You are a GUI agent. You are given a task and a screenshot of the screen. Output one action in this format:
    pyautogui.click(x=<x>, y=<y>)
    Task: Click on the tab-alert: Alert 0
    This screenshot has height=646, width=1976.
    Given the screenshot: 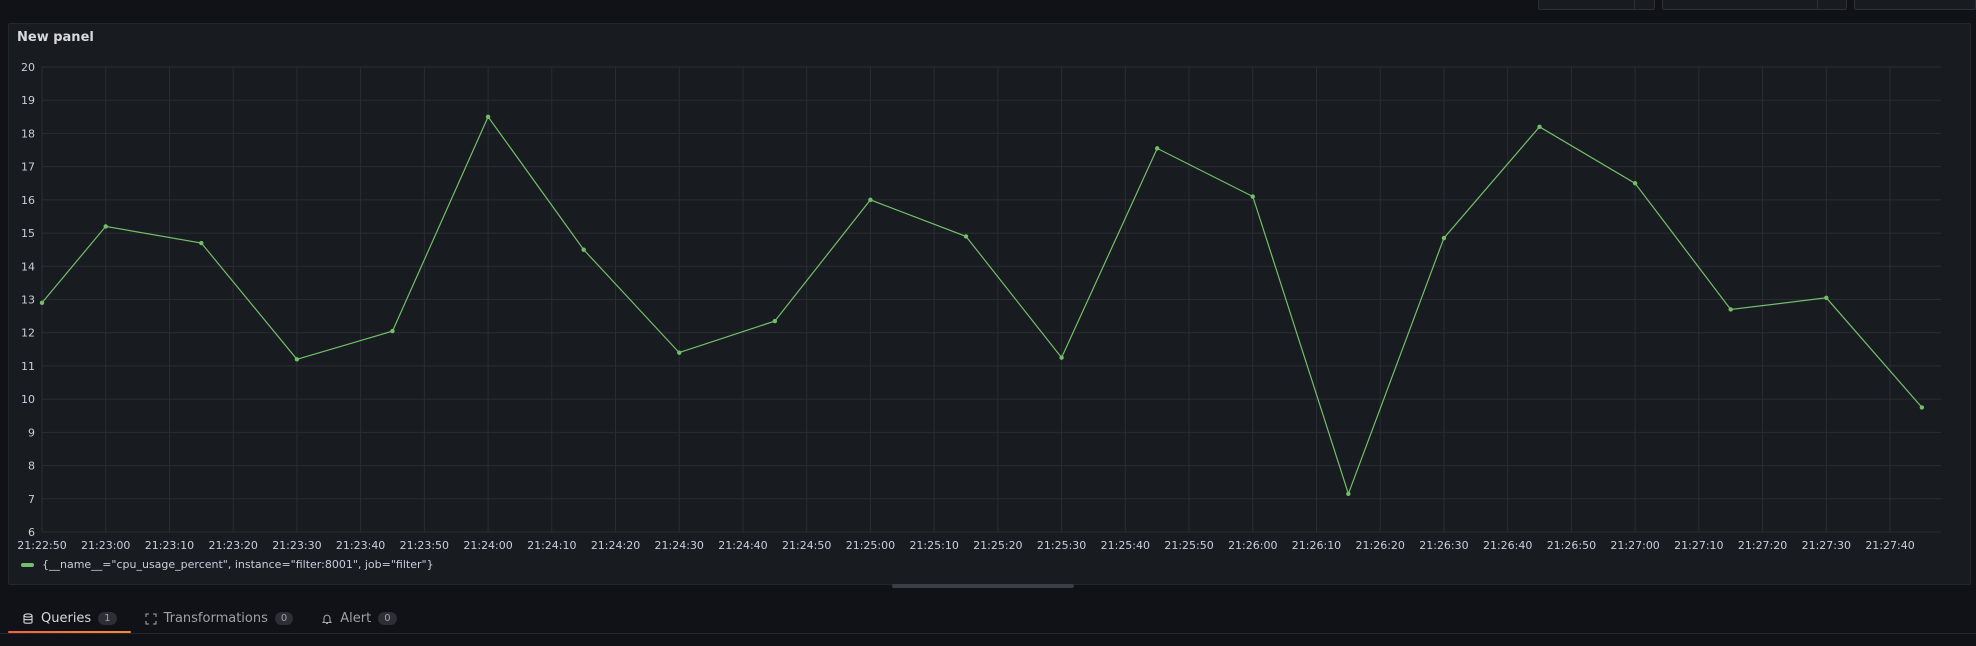 What is the action you would take?
    pyautogui.click(x=358, y=618)
    